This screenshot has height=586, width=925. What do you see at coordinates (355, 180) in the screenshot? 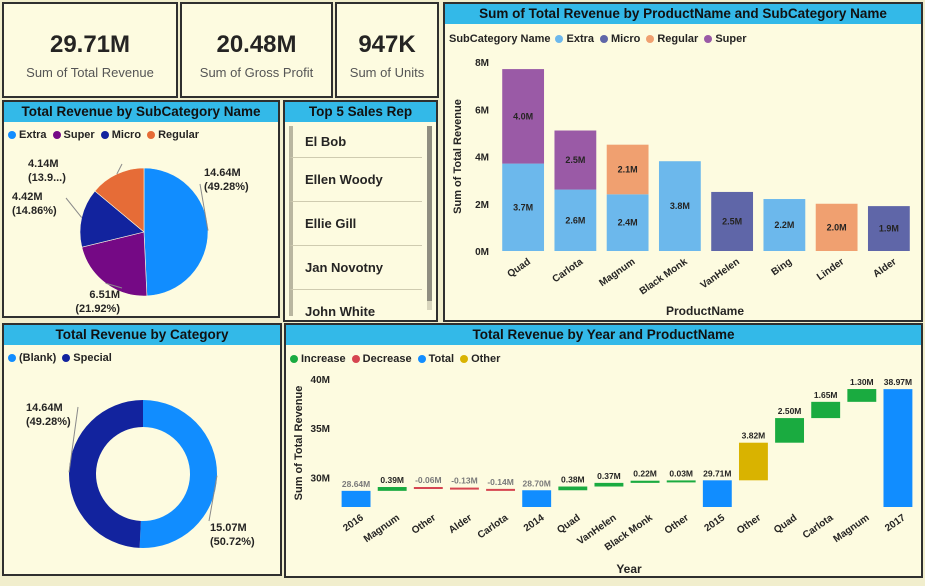
I see `list-item: Ellen Woody` at bounding box center [355, 180].